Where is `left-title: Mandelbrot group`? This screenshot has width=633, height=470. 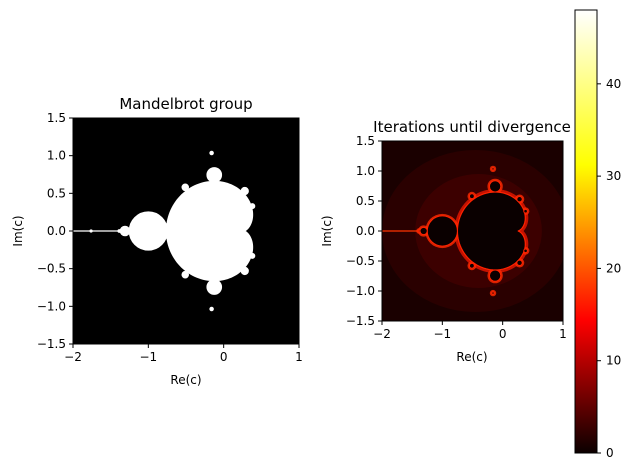 left-title: Mandelbrot group is located at coordinates (185, 104).